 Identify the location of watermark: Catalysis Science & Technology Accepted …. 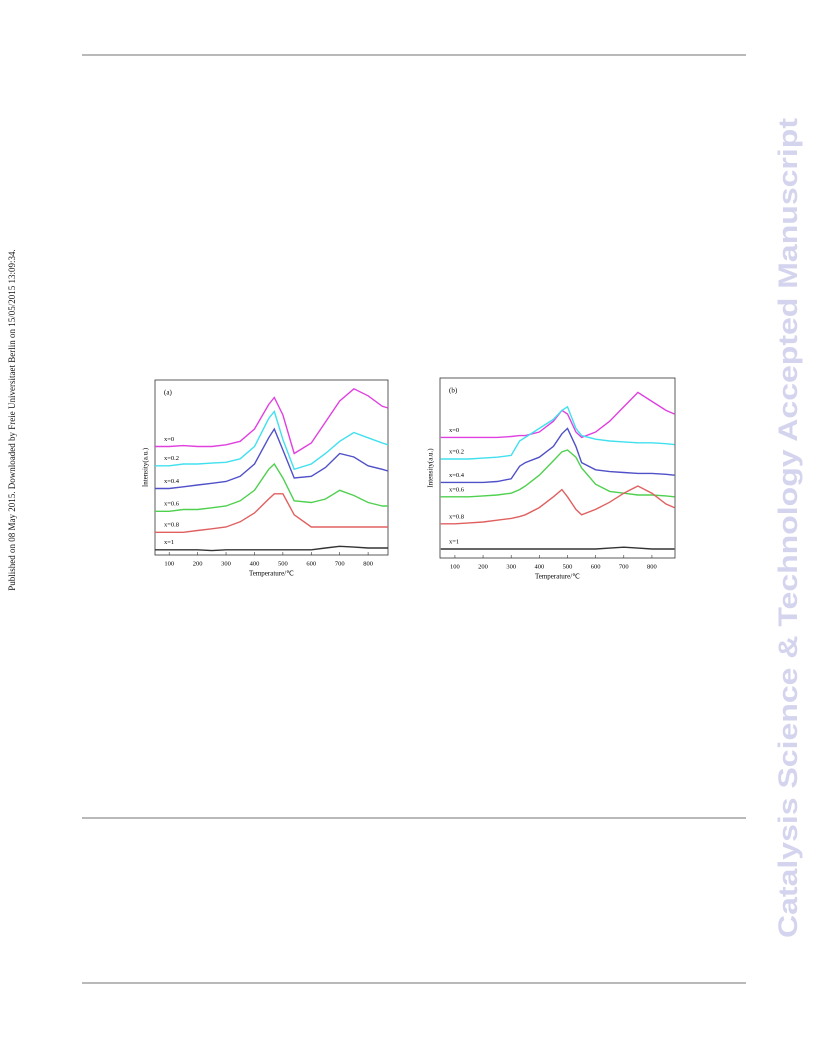
(788, 528).